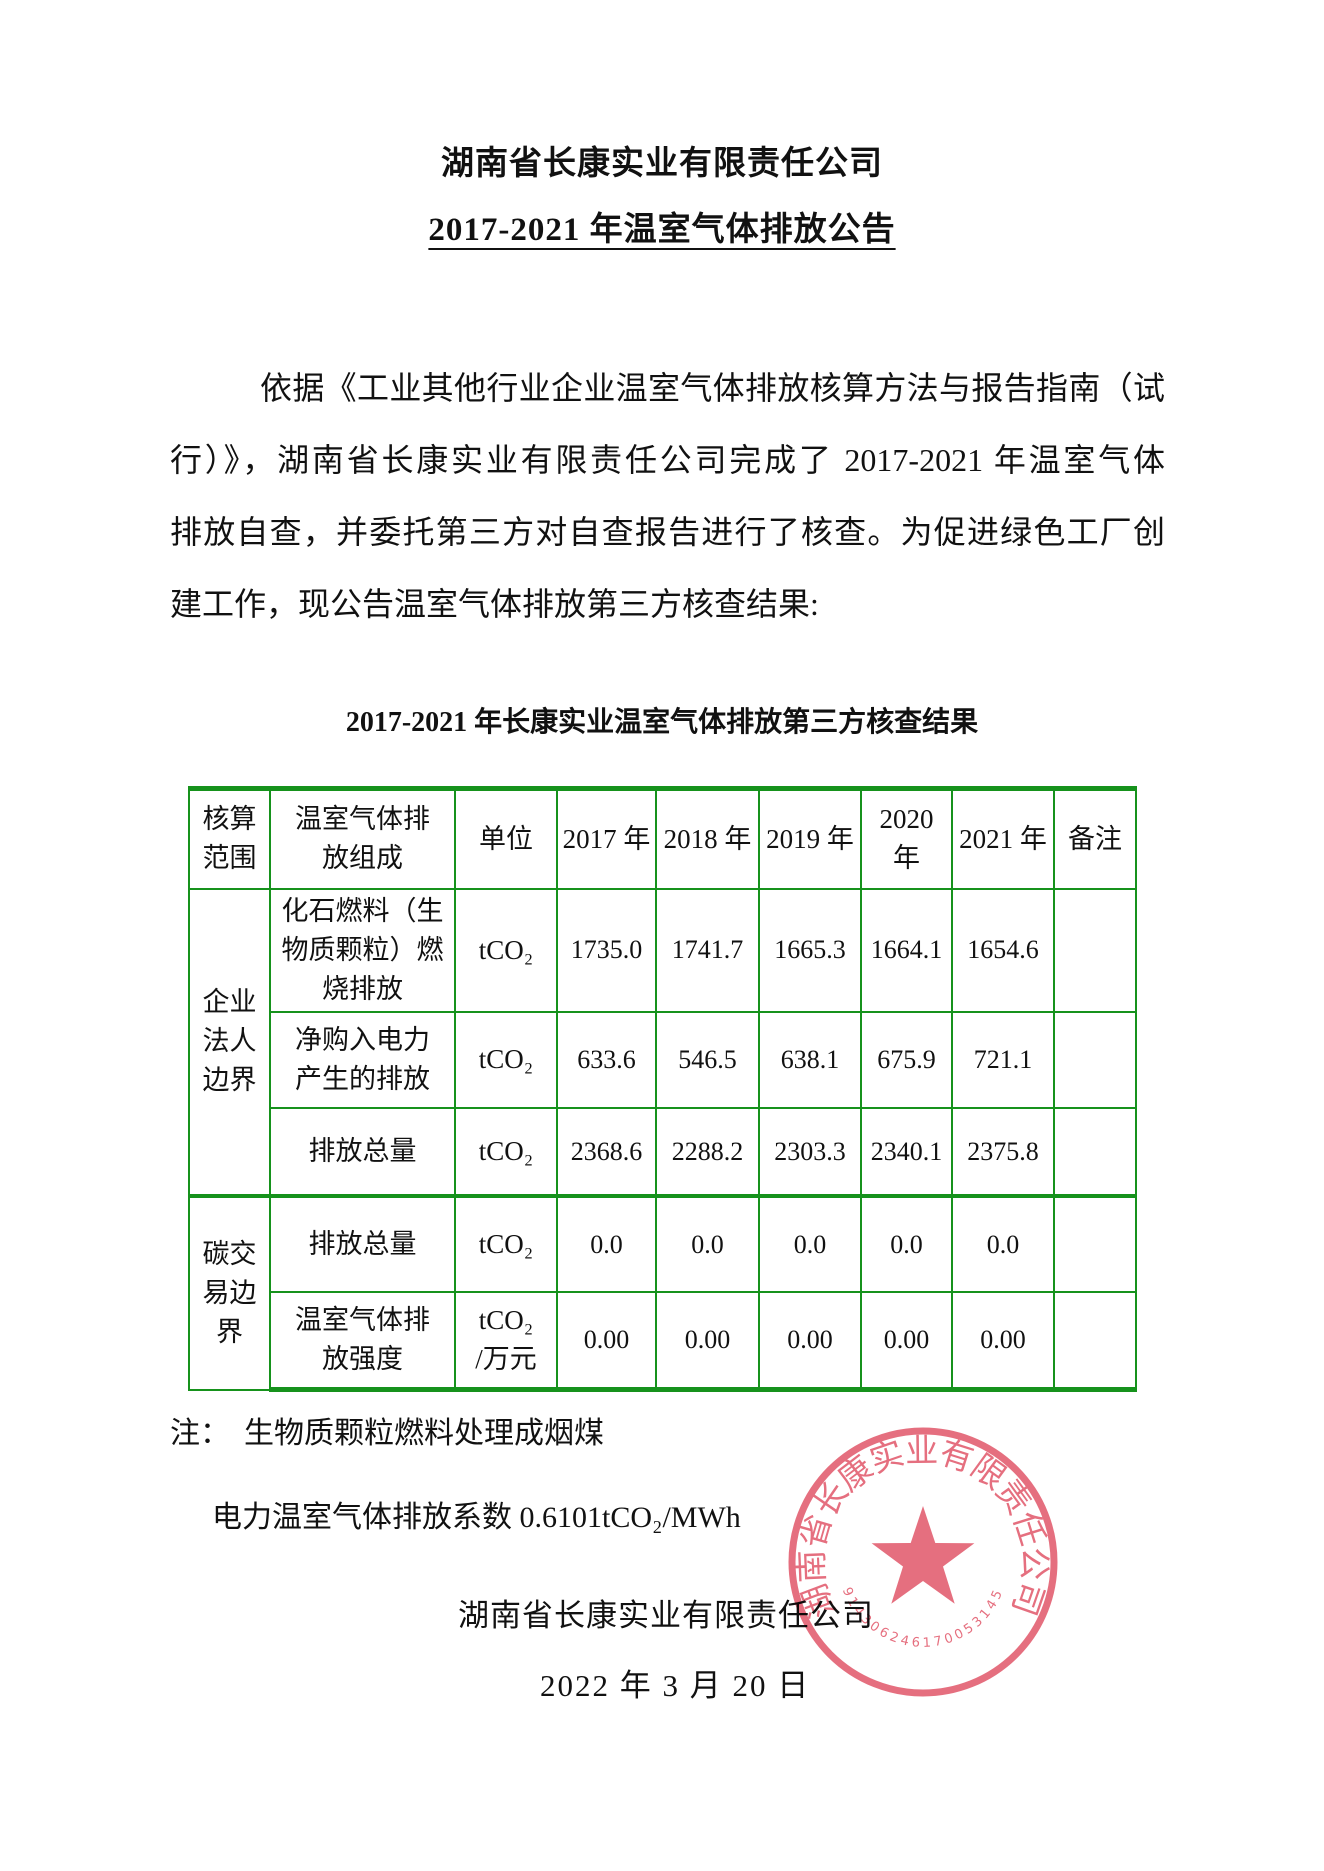 The height and width of the screenshot is (1871, 1324). Describe the element at coordinates (229, 1292) in the screenshot. I see `group-cell-carbon-trading-boundary: 碳交 易边 界` at that location.